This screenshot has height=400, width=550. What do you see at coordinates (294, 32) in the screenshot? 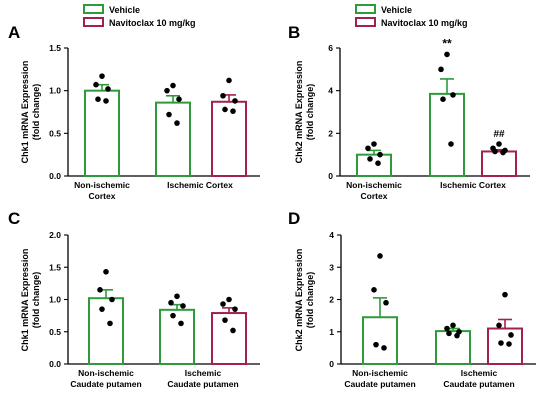
I see `panel-letter: B` at bounding box center [294, 32].